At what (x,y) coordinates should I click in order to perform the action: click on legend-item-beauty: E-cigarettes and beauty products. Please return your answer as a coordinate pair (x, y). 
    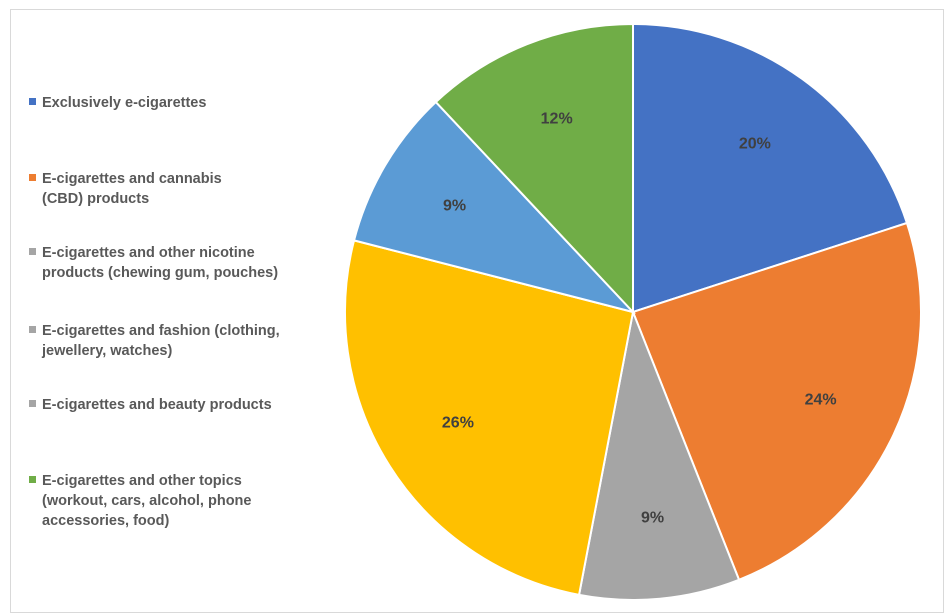
    Looking at the image, I should click on (150, 405).